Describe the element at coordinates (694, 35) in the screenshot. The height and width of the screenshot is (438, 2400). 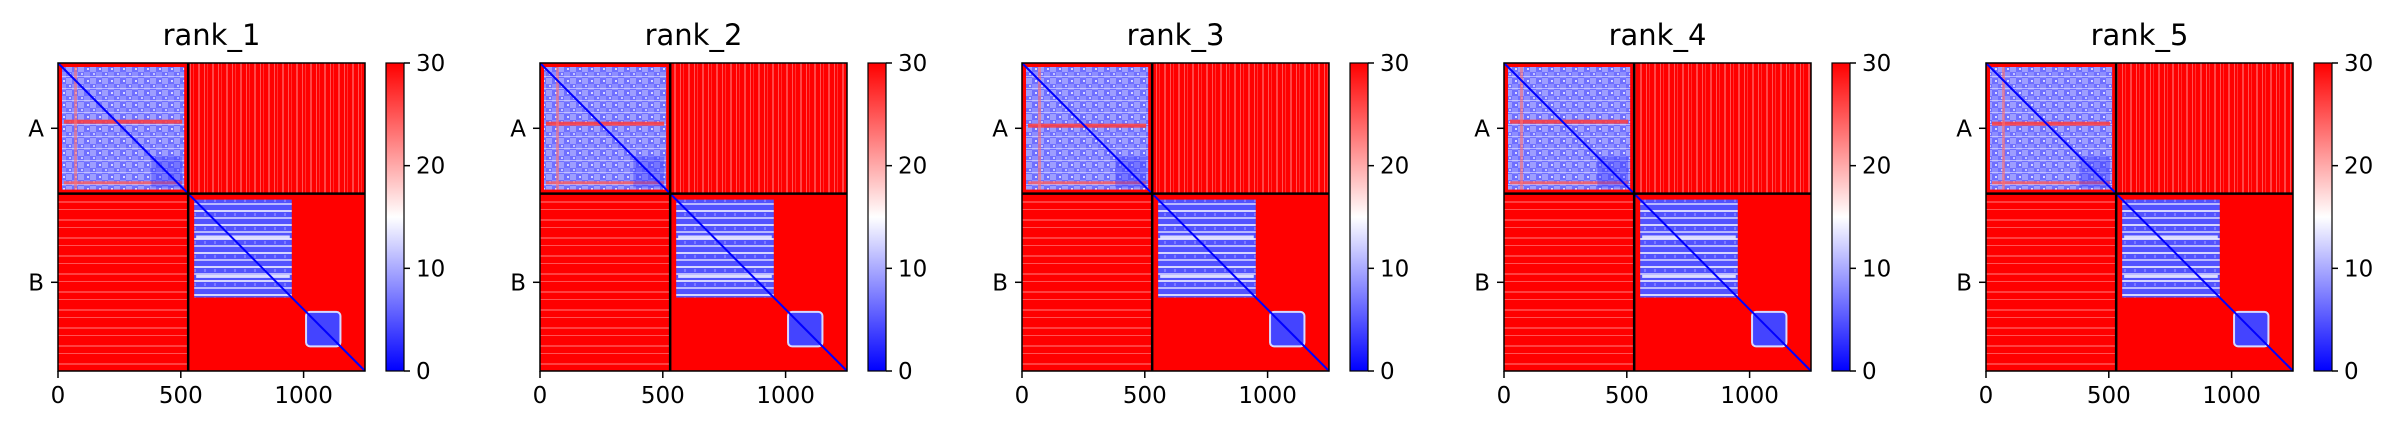
I see `panel-title: rank_2` at that location.